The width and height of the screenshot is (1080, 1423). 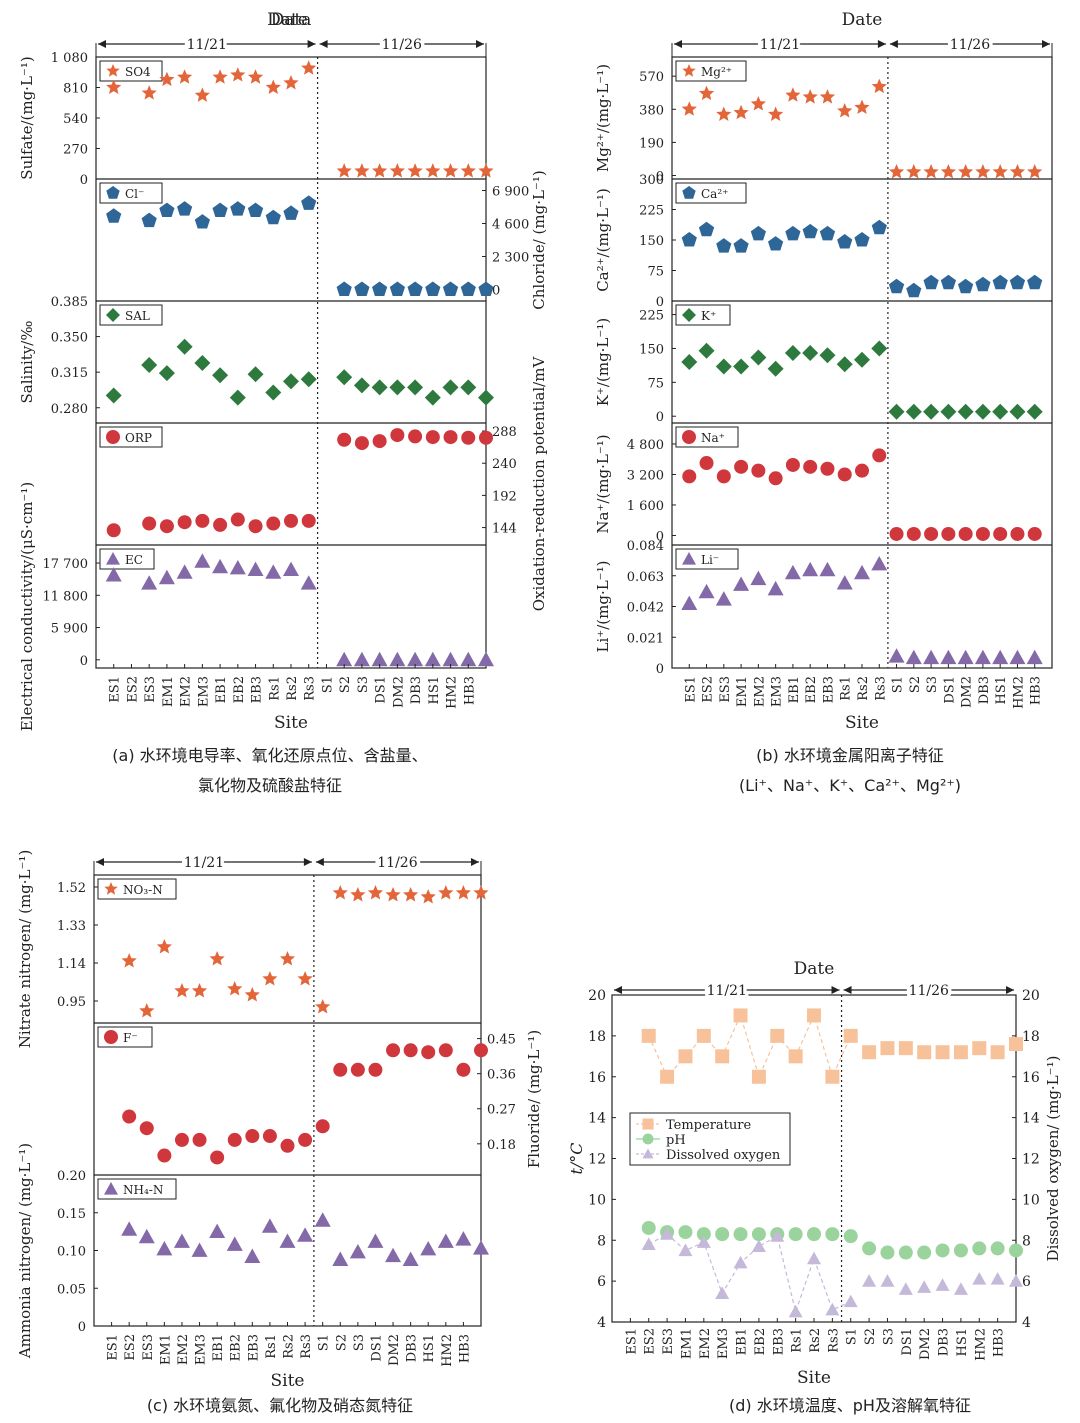 What do you see at coordinates (253, 1347) in the screenshot?
I see `x-tick-label: EB3` at bounding box center [253, 1347].